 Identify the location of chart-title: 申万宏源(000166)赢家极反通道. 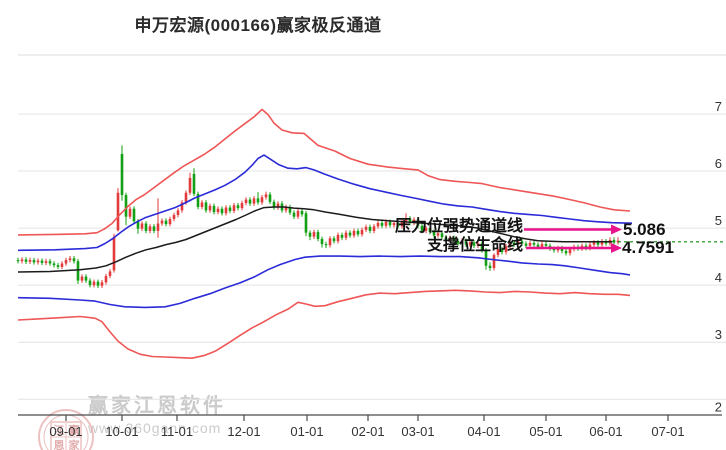
(258, 25).